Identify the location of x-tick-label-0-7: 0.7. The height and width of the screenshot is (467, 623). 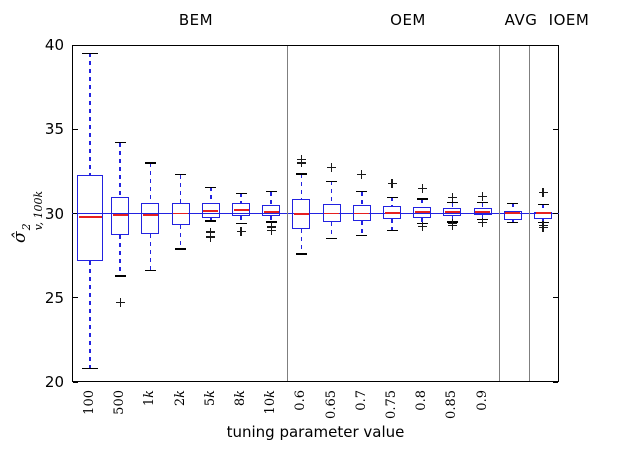
(361, 400).